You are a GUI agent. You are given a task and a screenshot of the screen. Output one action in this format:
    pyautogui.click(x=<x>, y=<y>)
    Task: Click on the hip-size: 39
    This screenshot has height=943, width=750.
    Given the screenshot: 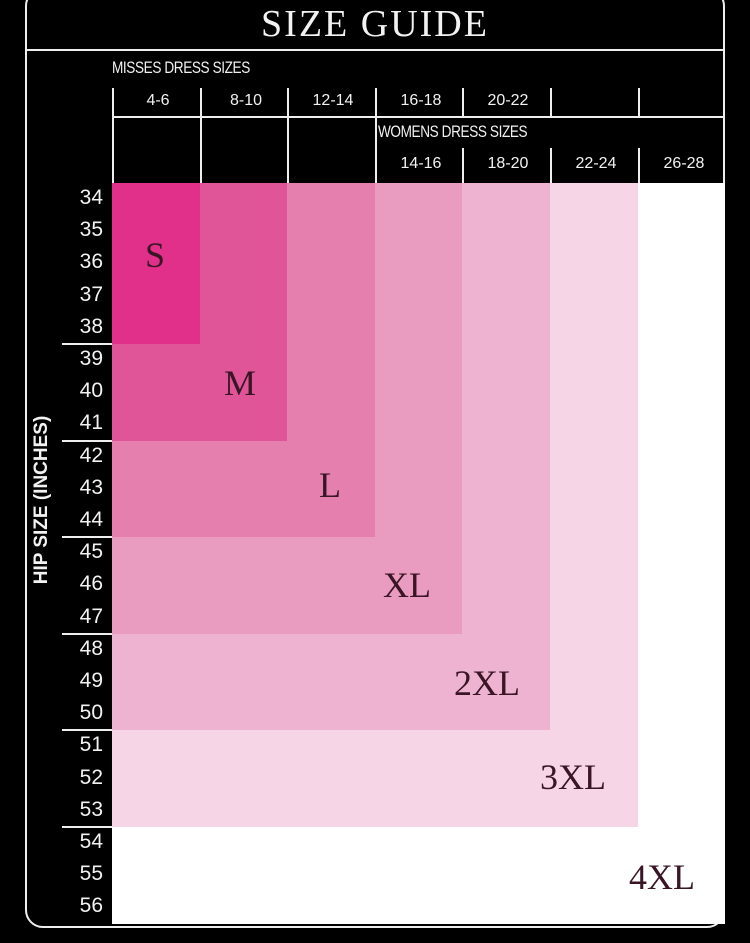 What is the action you would take?
    pyautogui.click(x=91, y=358)
    